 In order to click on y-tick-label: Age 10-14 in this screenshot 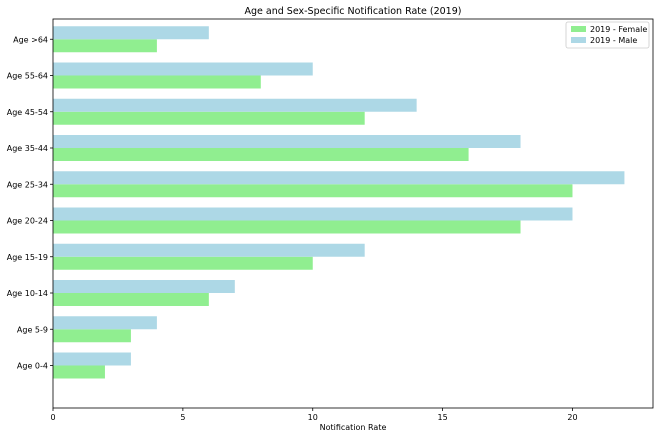, I will do `click(27, 293)`.